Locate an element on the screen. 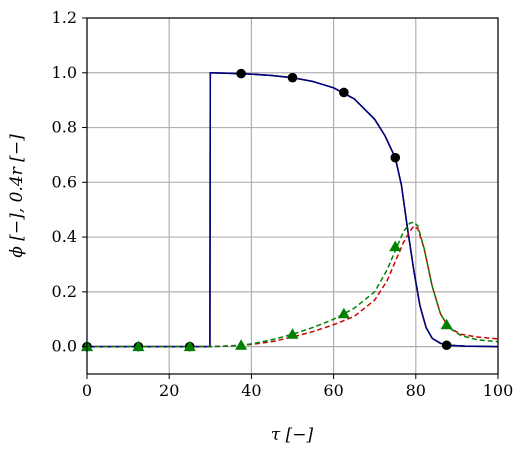  x-tick-label: 60 is located at coordinates (333, 390).